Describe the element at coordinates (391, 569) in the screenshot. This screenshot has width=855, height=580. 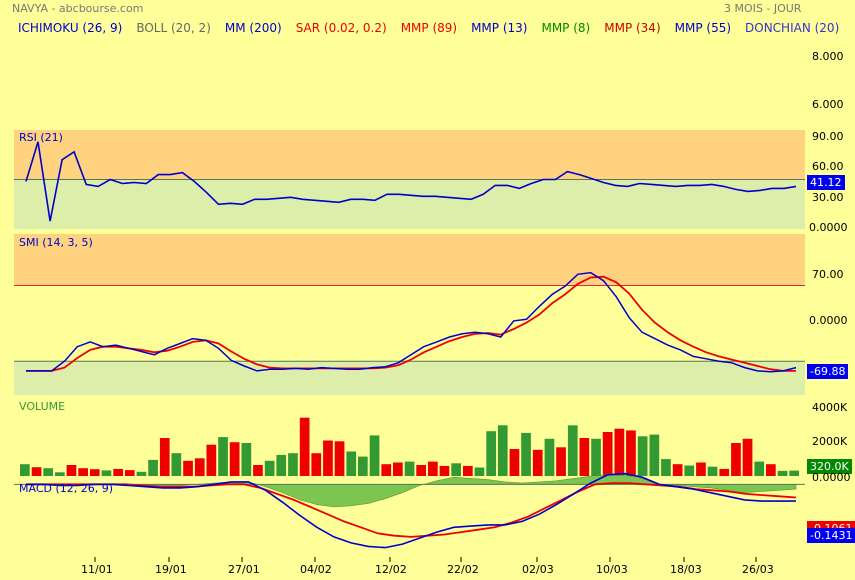
I see `date-label: 12/02` at that location.